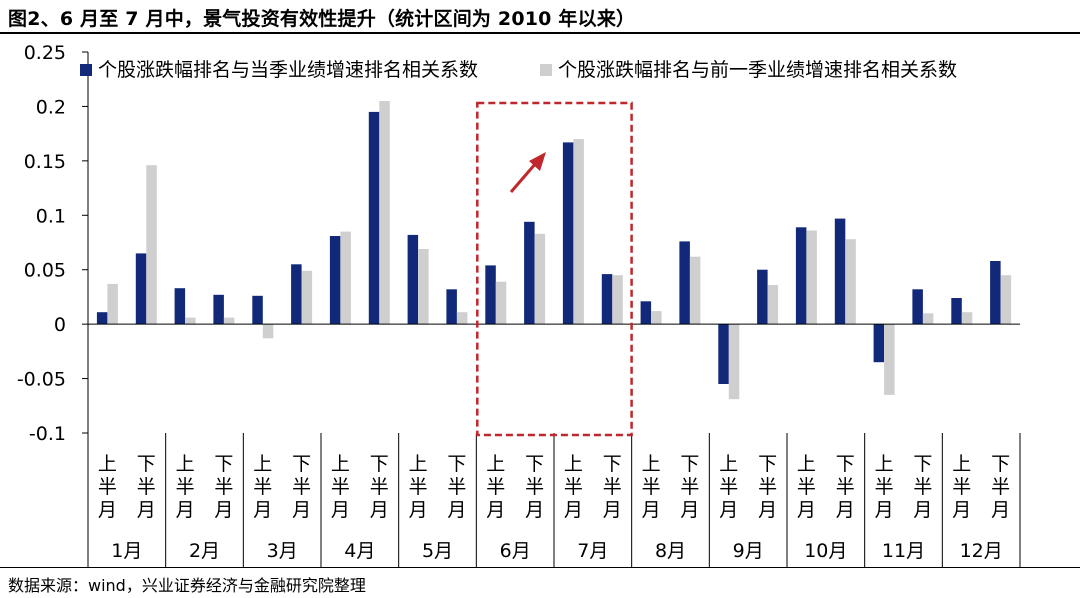 The width and height of the screenshot is (1080, 598). What do you see at coordinates (540, 33) in the screenshot?
I see `title-rule` at bounding box center [540, 33].